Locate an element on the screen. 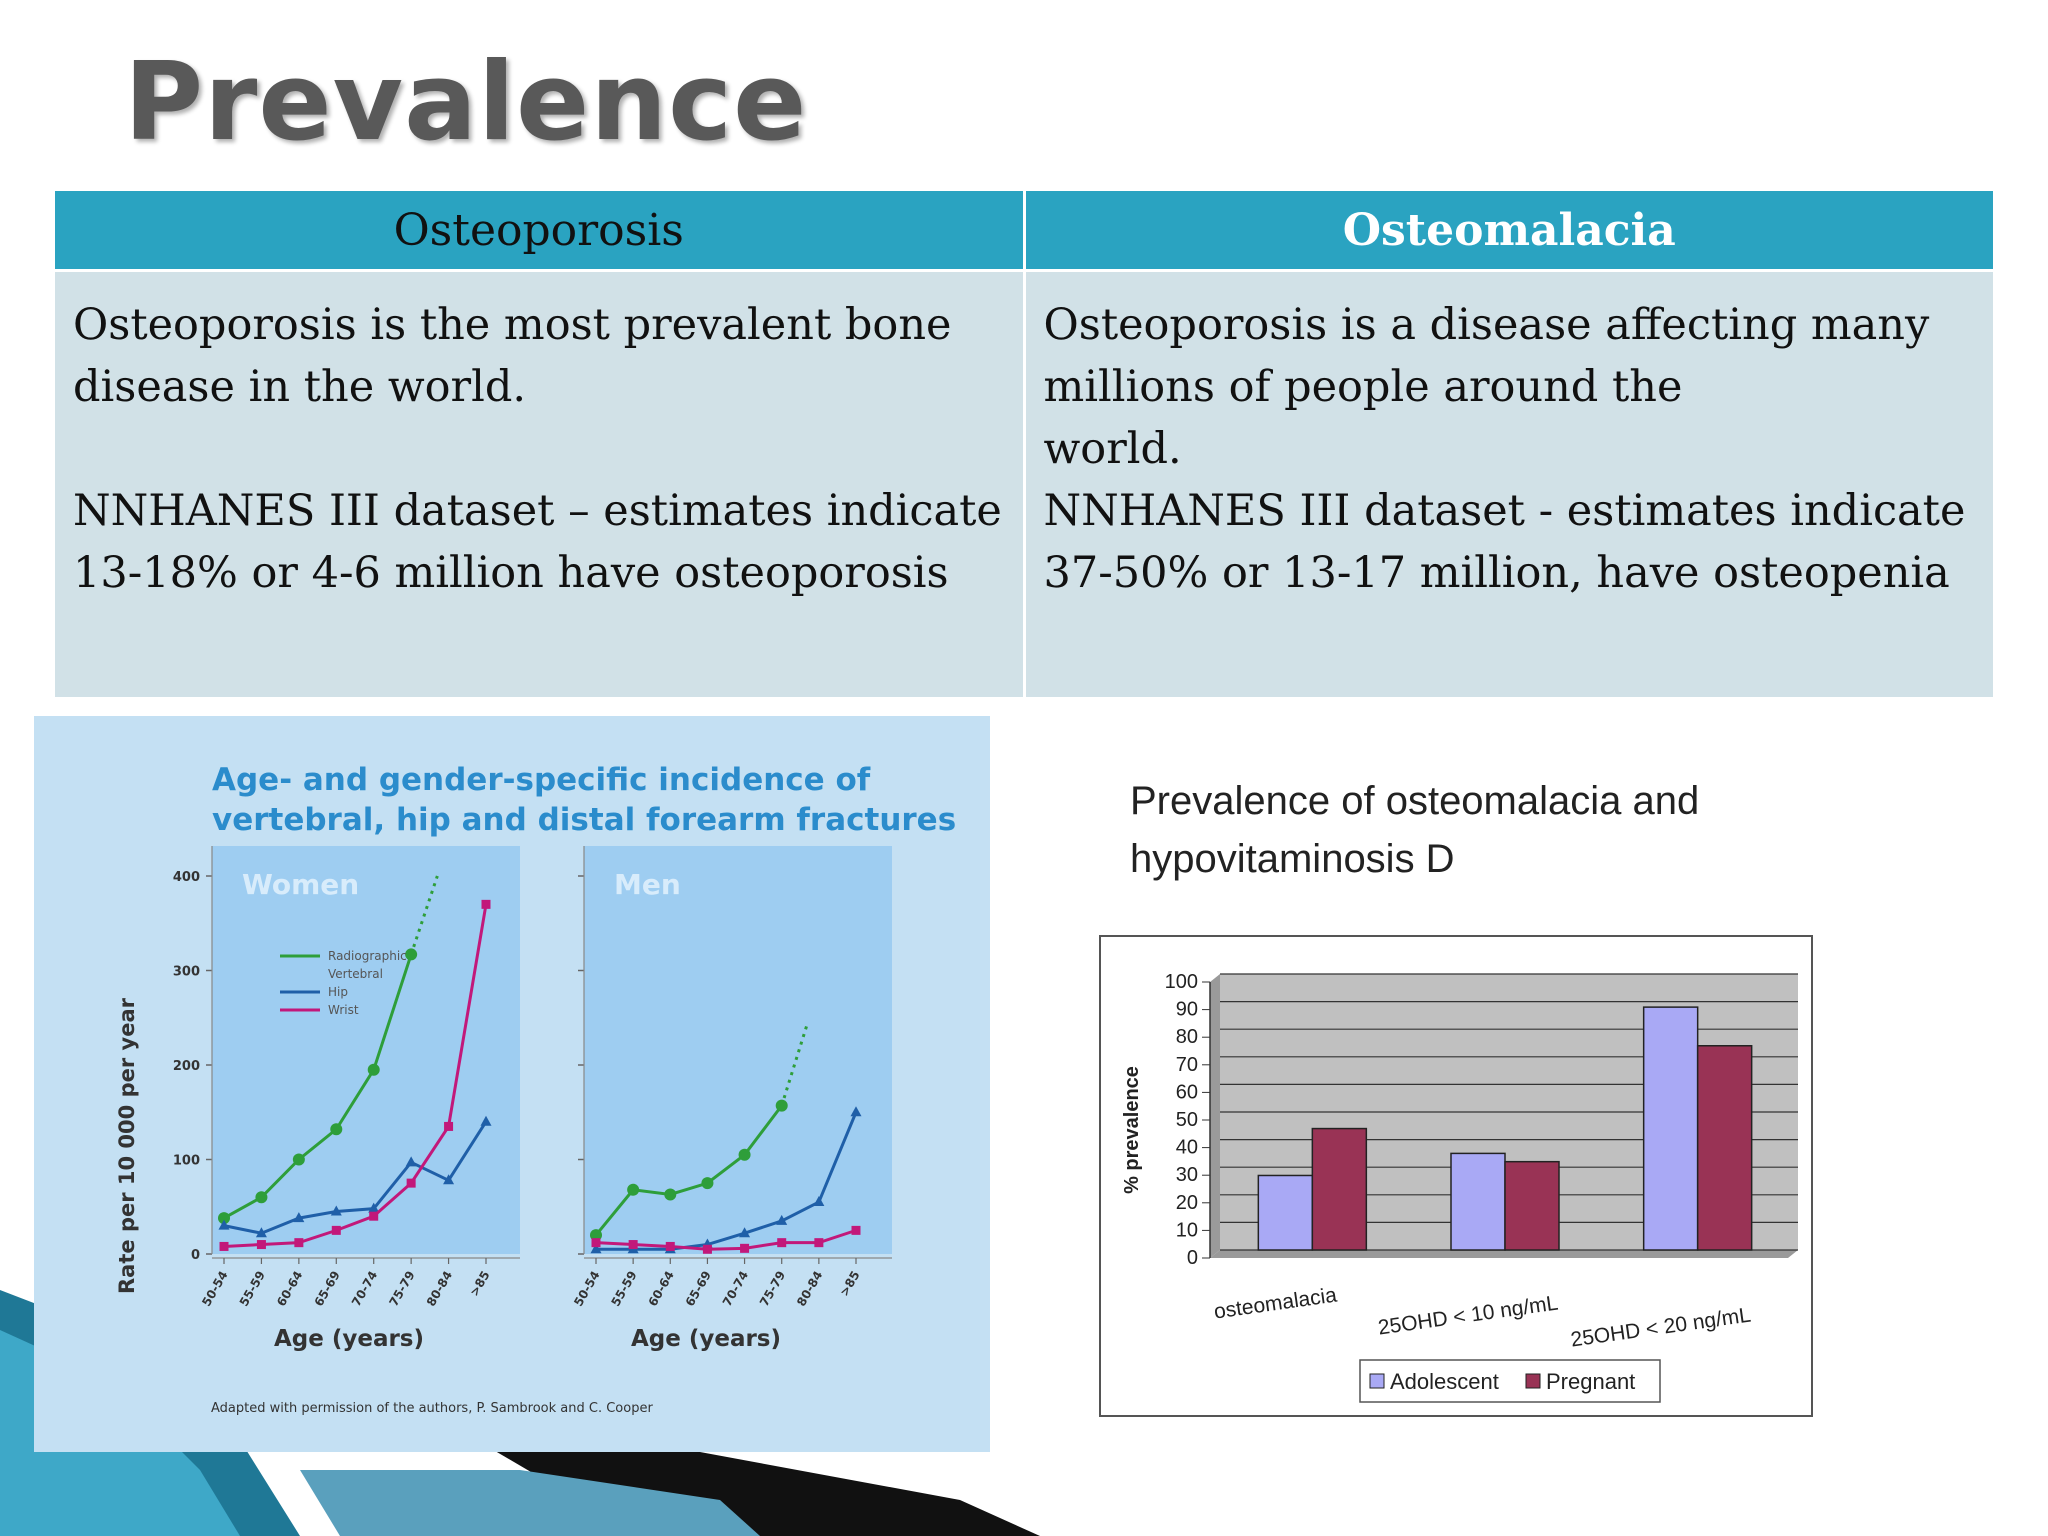 The height and width of the screenshot is (1536, 2048). fracture-chart-title-line-1: Age- and gender-specific incidence of is located at coordinates (541, 780).